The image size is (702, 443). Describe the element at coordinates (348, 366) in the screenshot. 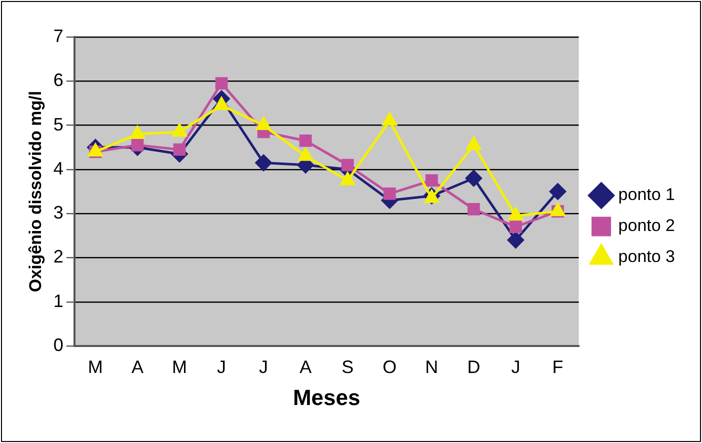

I see `x-tick-label: S` at that location.